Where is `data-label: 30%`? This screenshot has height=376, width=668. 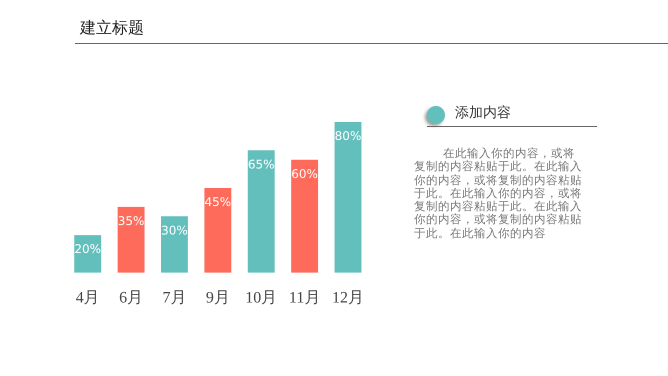
data-label: 30% is located at coordinates (174, 230).